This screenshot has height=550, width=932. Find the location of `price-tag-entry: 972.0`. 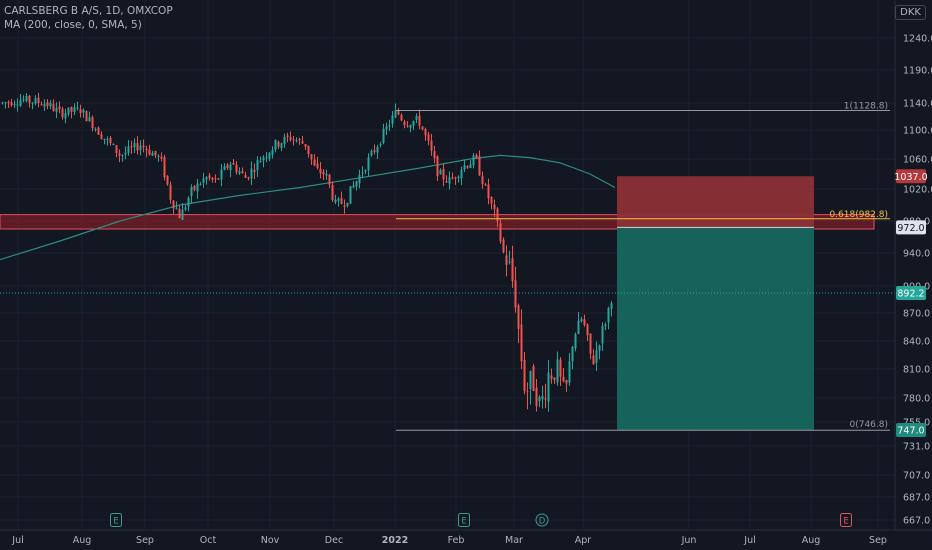

price-tag-entry: 972.0 is located at coordinates (910, 228).